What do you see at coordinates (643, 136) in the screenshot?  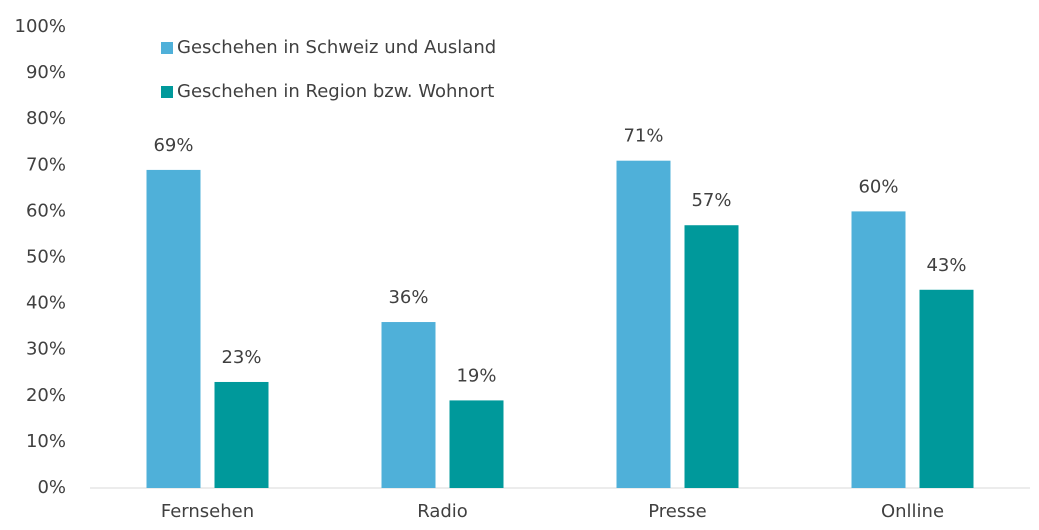 I see `value-label: 71%` at bounding box center [643, 136].